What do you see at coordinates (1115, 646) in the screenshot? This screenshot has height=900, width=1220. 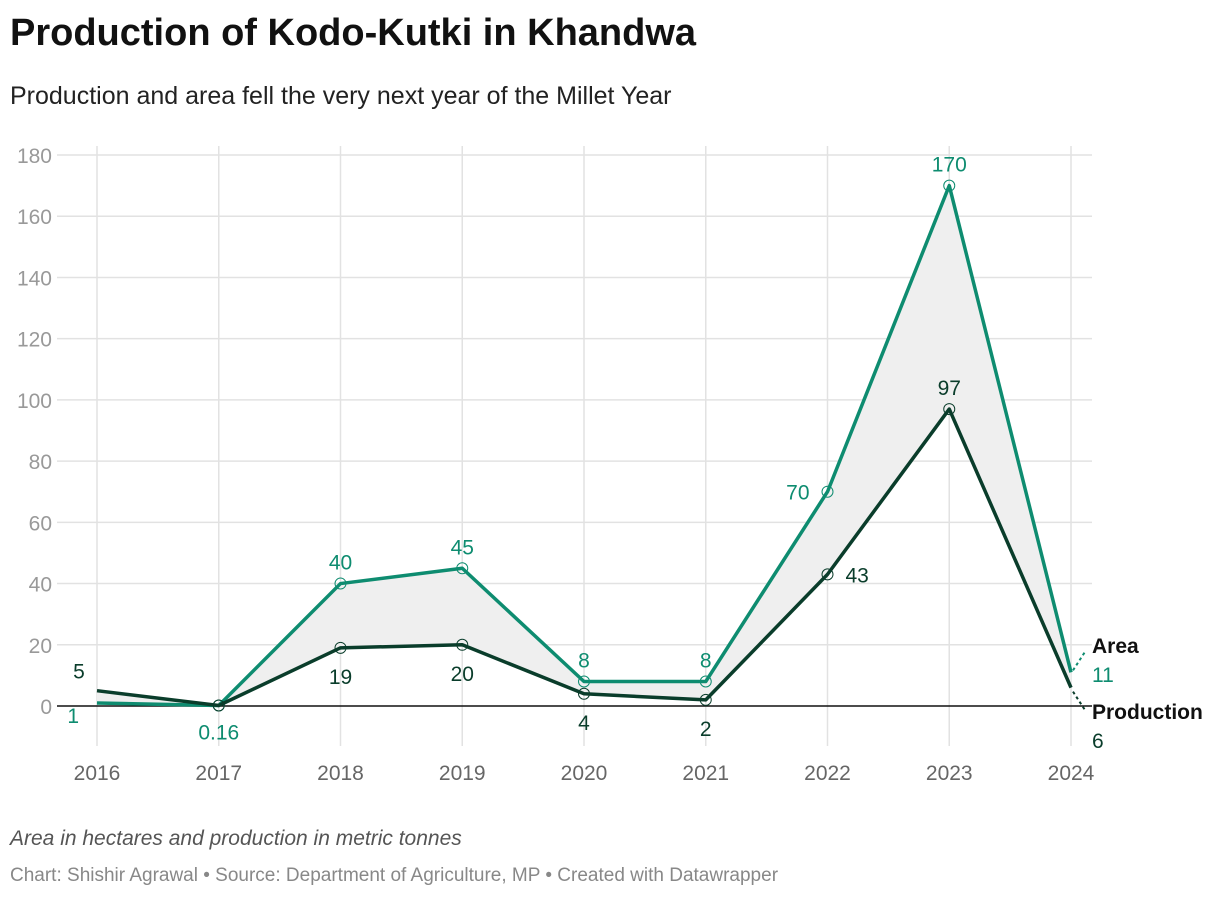 I see `legend-area: Area` at bounding box center [1115, 646].